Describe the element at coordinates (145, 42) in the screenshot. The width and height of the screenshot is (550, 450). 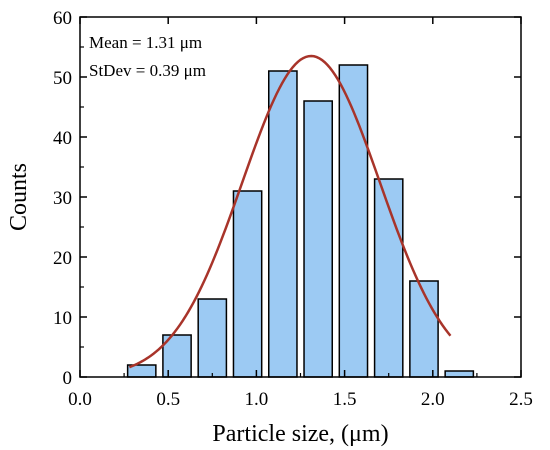
I see `mean-annotation: Mean = 1.31 μm` at that location.